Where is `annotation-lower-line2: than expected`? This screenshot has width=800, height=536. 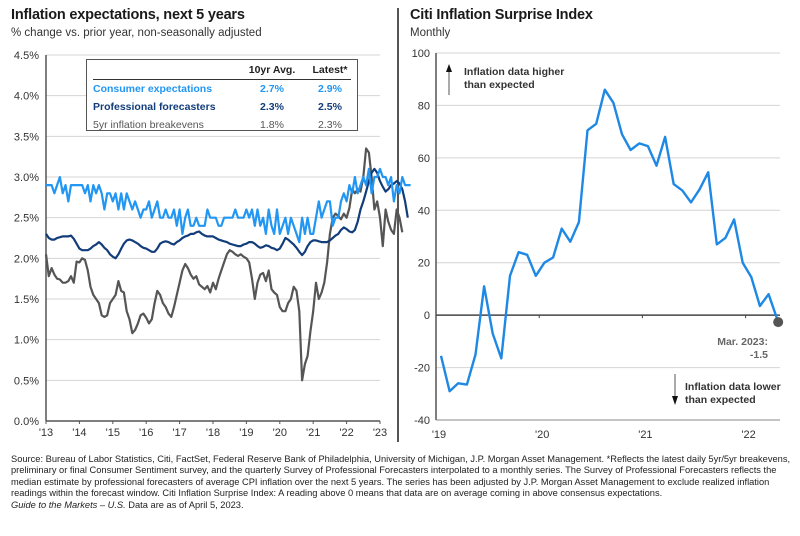
annotation-lower-line2: than expected is located at coordinates (720, 399).